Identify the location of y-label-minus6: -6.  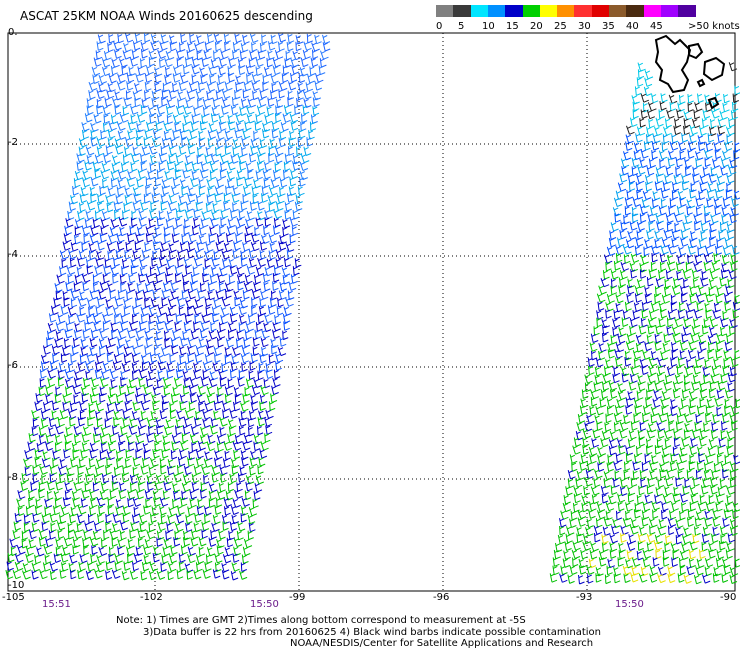
(13, 365).